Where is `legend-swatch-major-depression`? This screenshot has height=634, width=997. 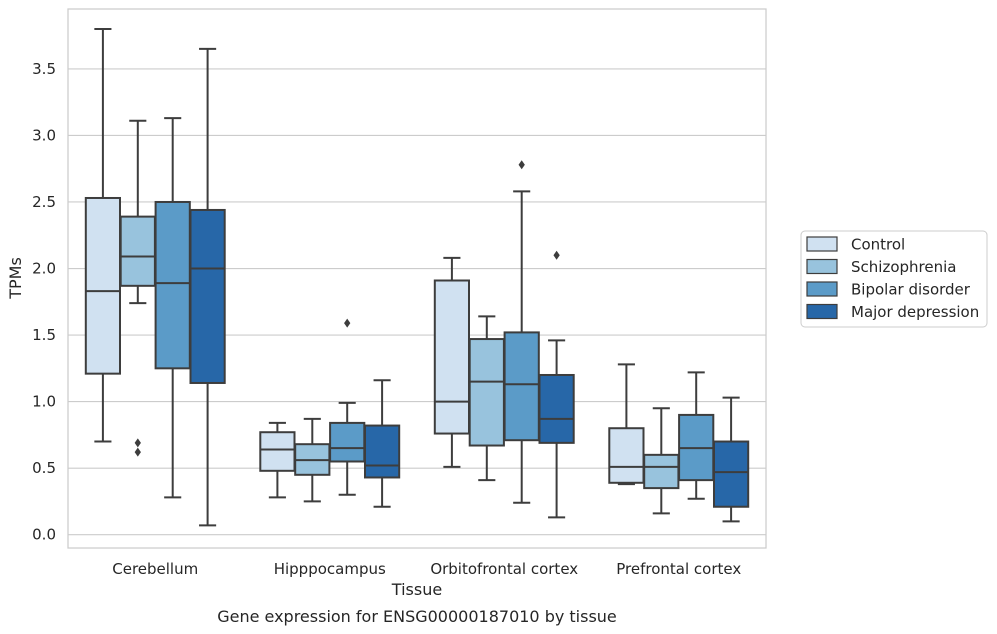 legend-swatch-major-depression is located at coordinates (822, 311).